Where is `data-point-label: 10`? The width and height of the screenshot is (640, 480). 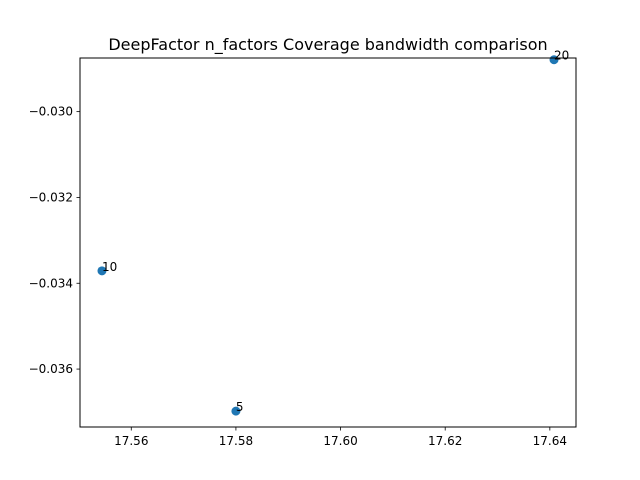 data-point-label: 10 is located at coordinates (109, 267).